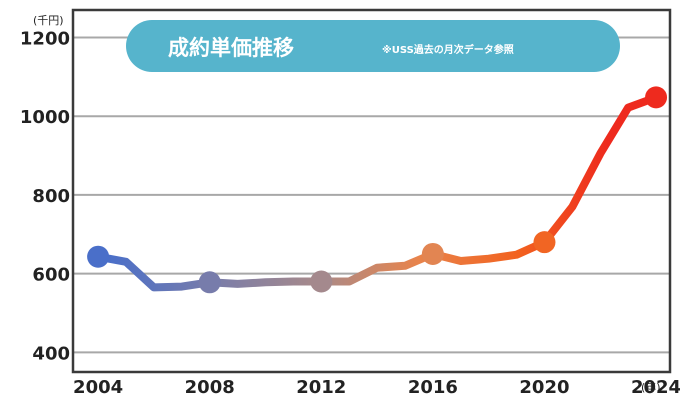 Image resolution: width=680 pixels, height=400 pixels. I want to click on title-background, so click(373, 46).